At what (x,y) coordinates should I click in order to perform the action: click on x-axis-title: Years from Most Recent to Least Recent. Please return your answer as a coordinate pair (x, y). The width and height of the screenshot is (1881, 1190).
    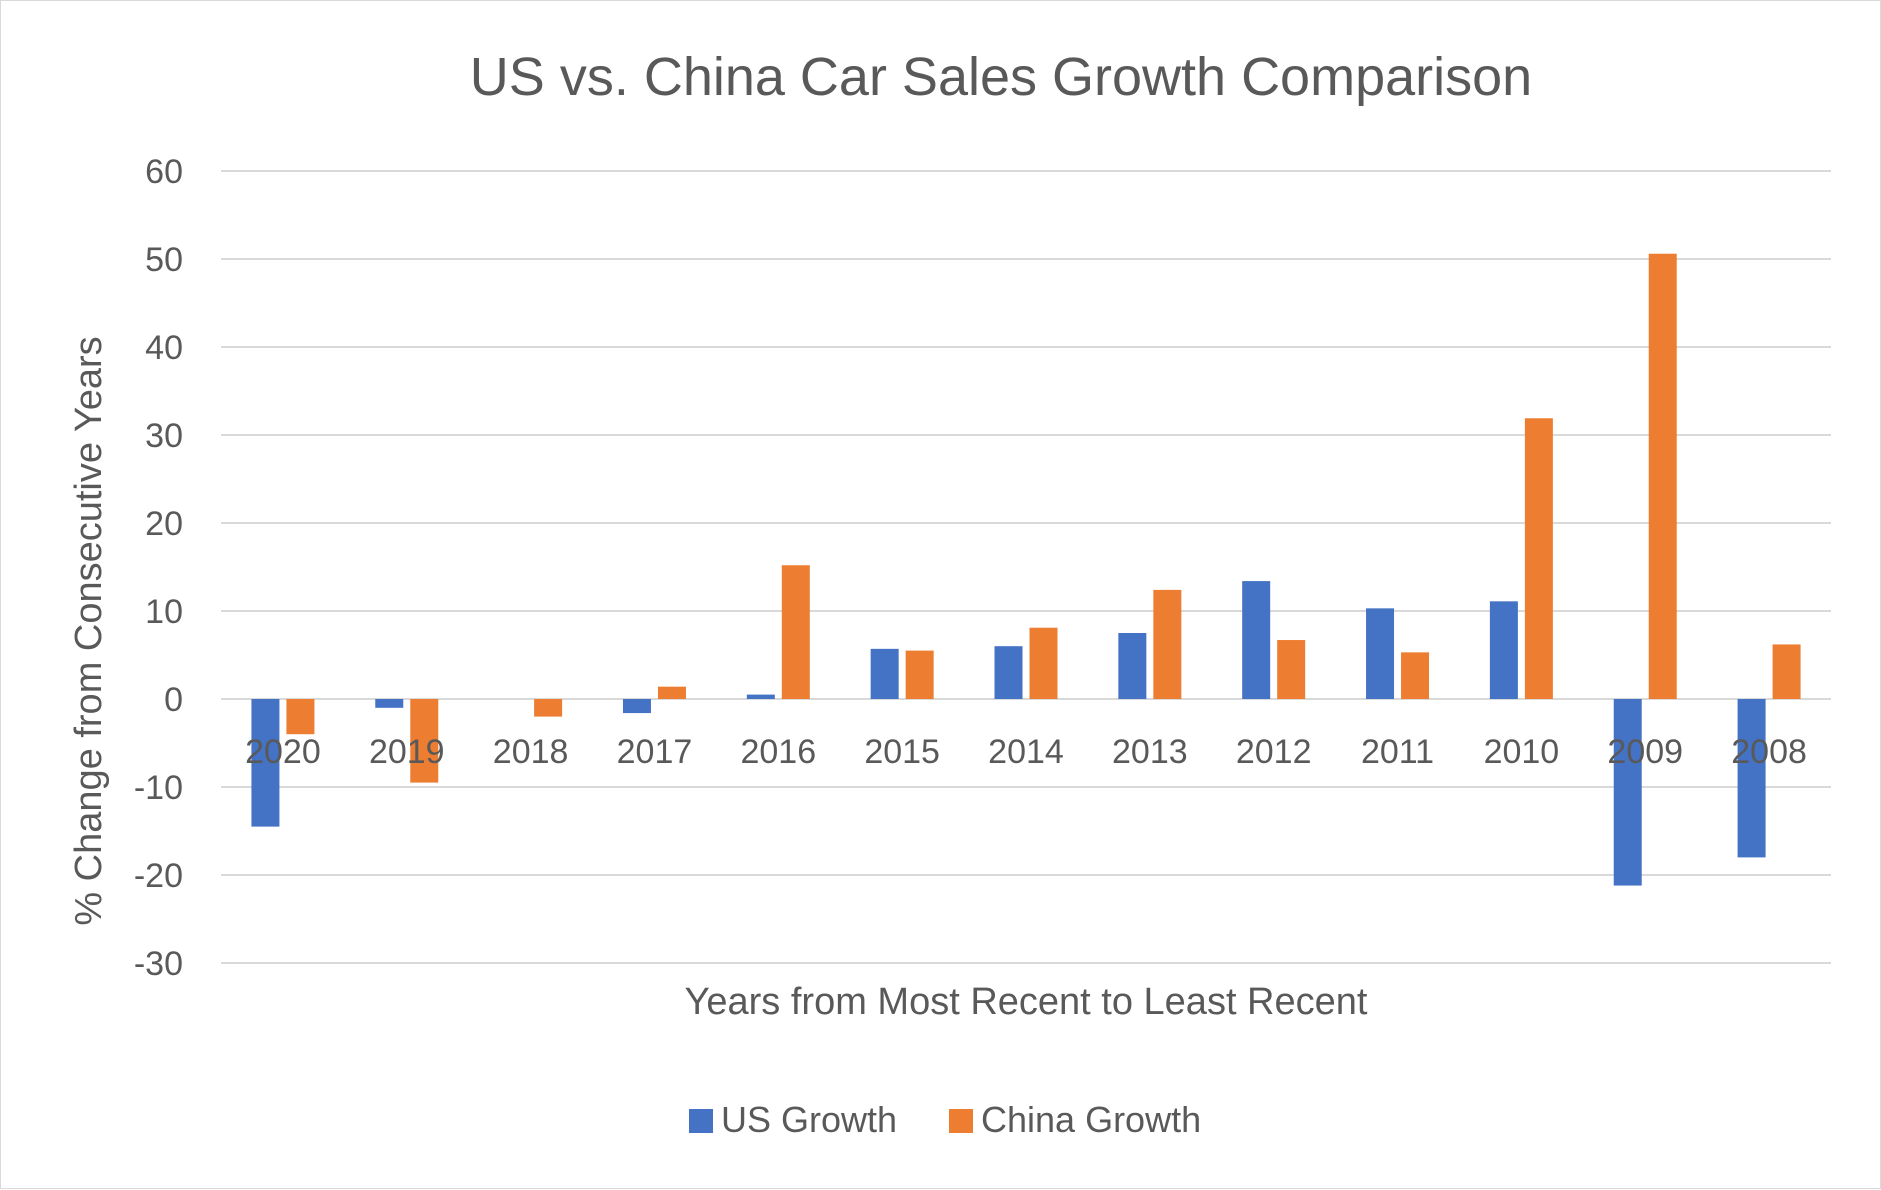
    Looking at the image, I should click on (1026, 1002).